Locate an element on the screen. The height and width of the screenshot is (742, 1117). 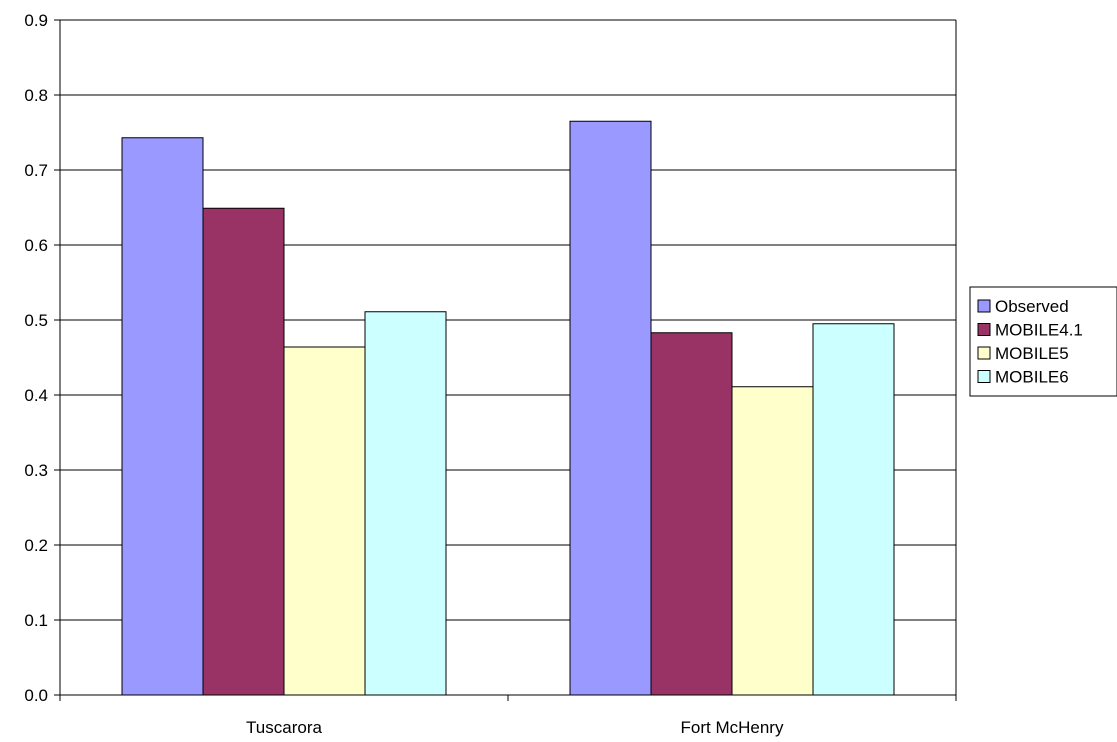
legend: Observed MOBILE4.1 MOBILE5 MOBILE6 is located at coordinates (1043, 341).